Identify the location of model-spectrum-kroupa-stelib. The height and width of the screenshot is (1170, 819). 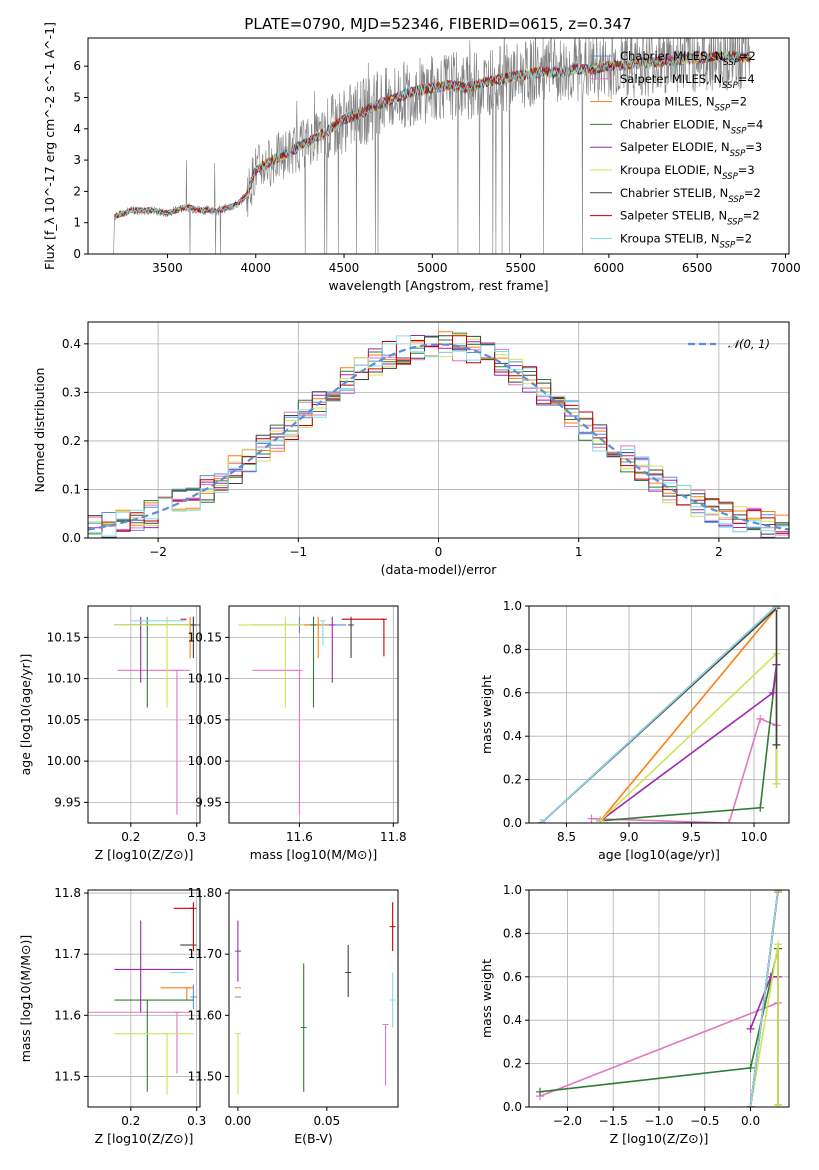
(432, 135).